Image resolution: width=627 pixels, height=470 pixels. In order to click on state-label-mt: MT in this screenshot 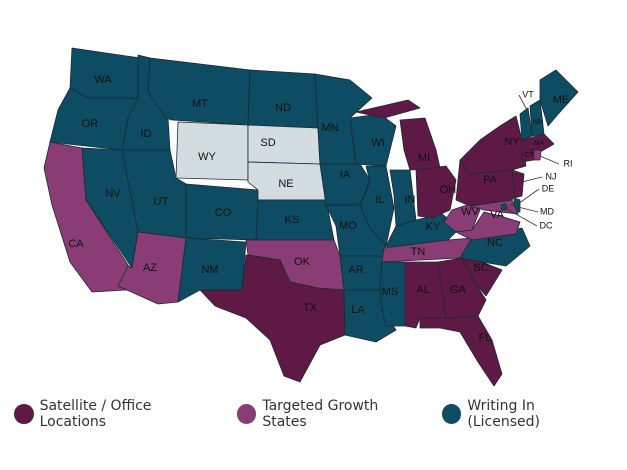, I will do `click(200, 104)`.